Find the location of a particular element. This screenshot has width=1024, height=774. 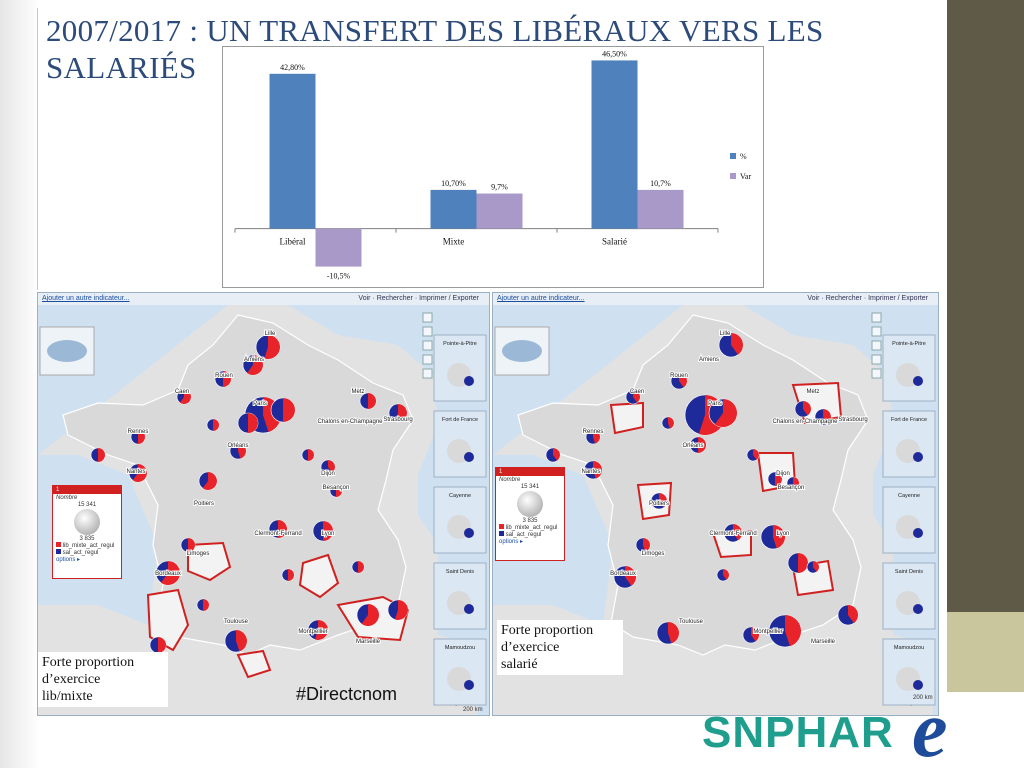

inset-label: Pointe-à-Pitre is located at coordinates (909, 344).